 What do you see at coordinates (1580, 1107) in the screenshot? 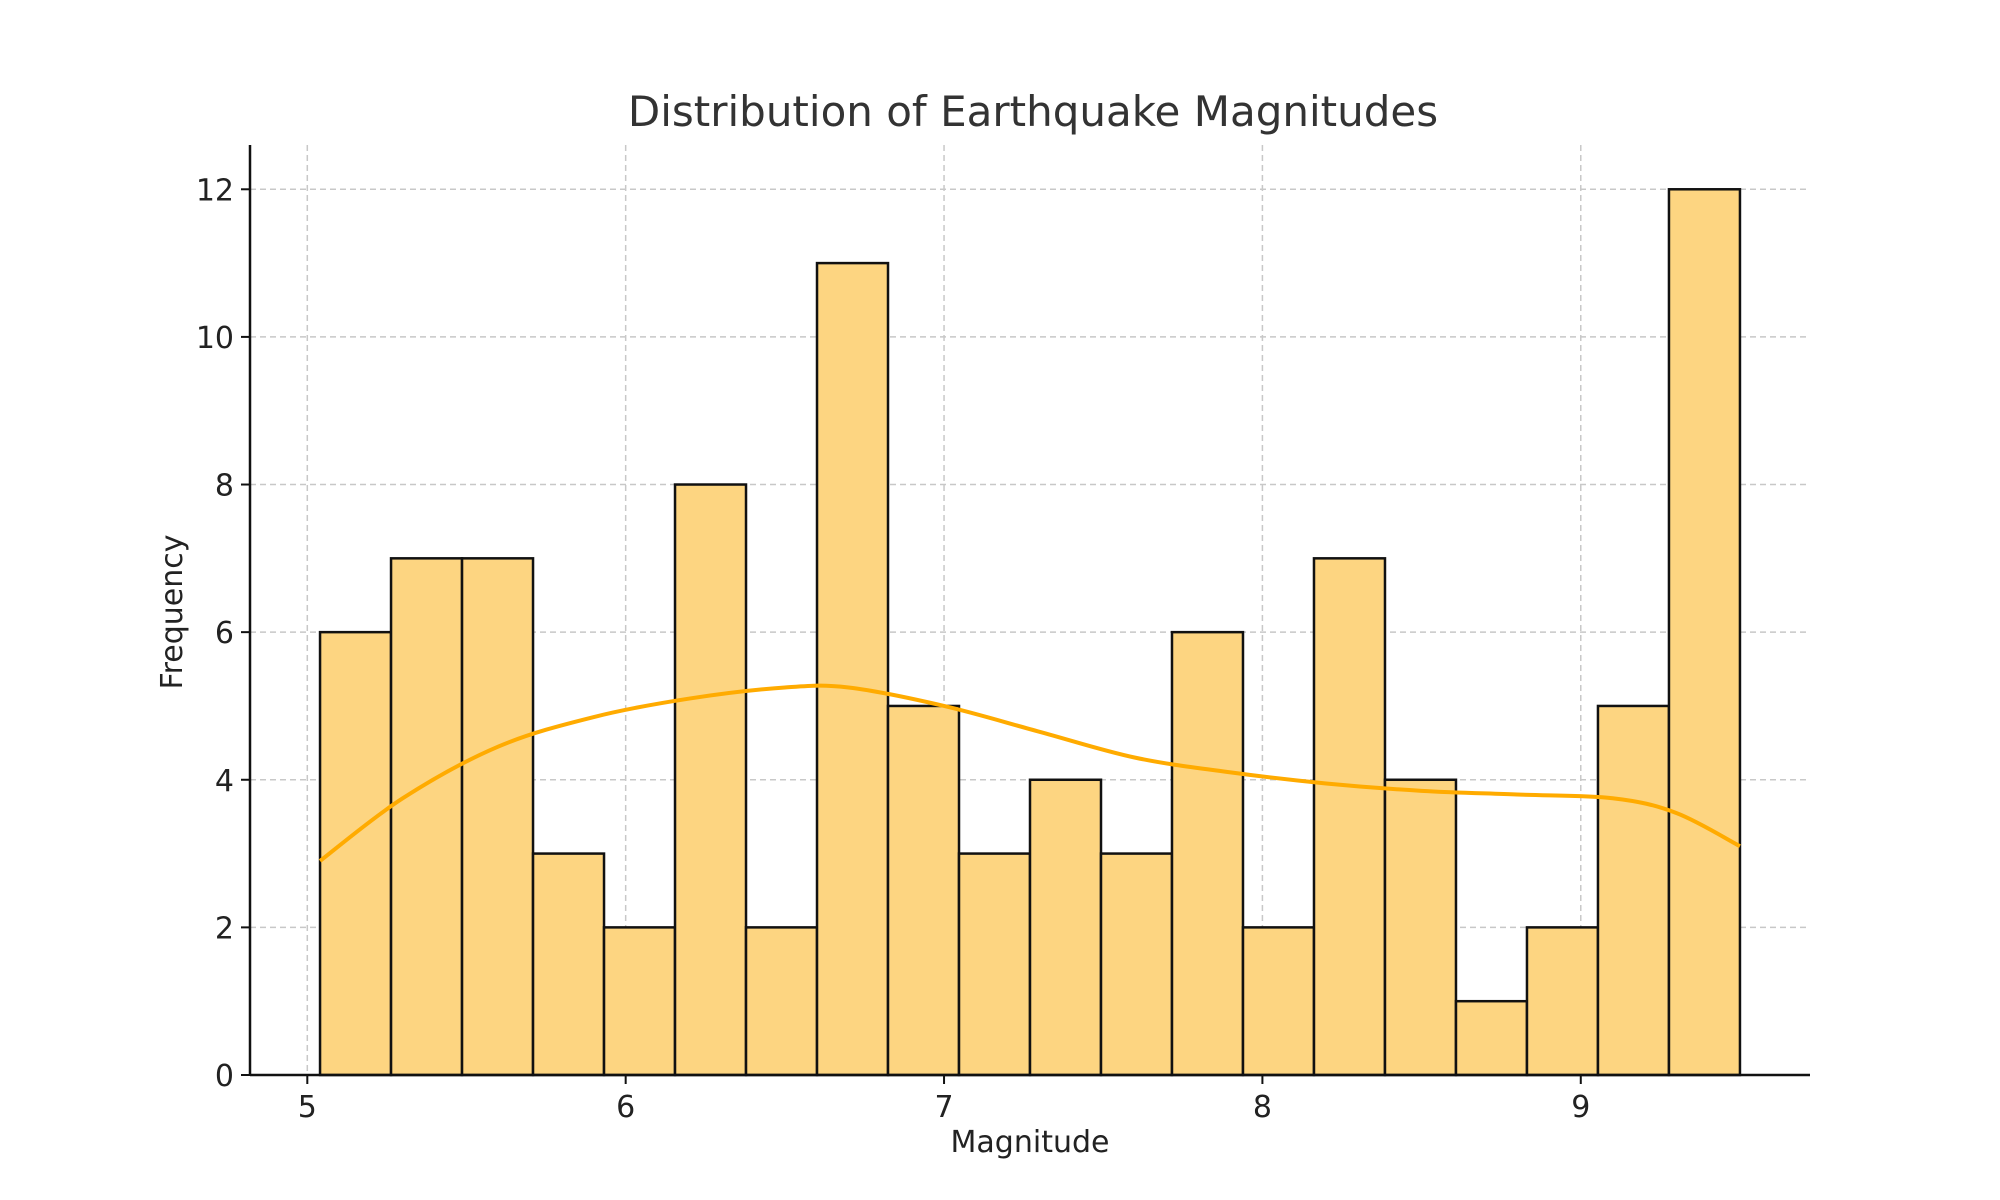
I see `x-tick-label-4: 9` at bounding box center [1580, 1107].